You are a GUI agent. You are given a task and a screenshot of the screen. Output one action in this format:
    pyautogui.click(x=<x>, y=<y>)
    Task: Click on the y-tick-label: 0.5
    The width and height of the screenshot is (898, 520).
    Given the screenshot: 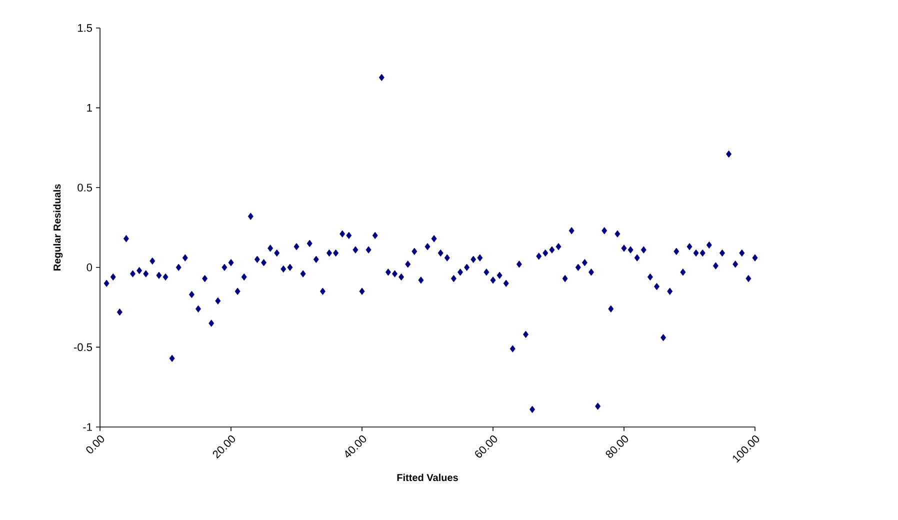 What is the action you would take?
    pyautogui.click(x=85, y=188)
    